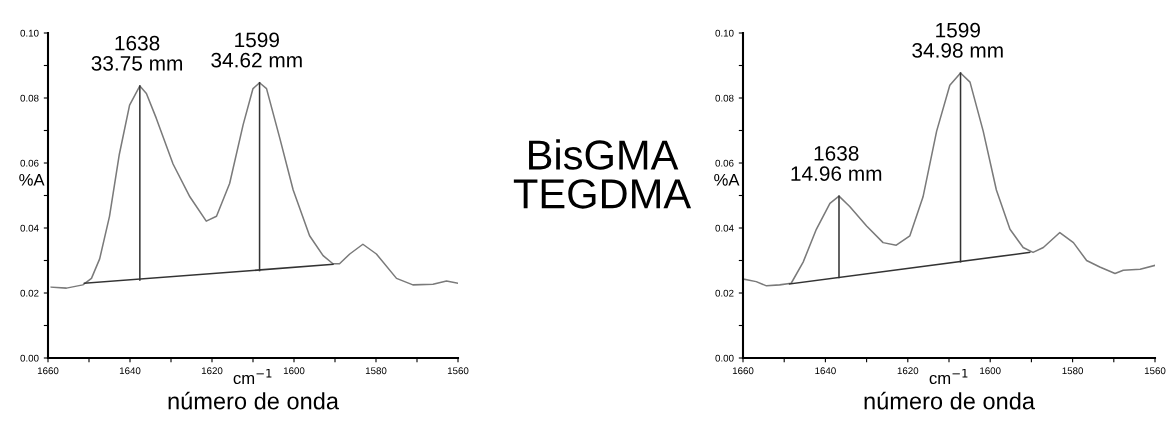 The image size is (1169, 429). I want to click on annotation: 1599 34.98 mm, so click(957, 40).